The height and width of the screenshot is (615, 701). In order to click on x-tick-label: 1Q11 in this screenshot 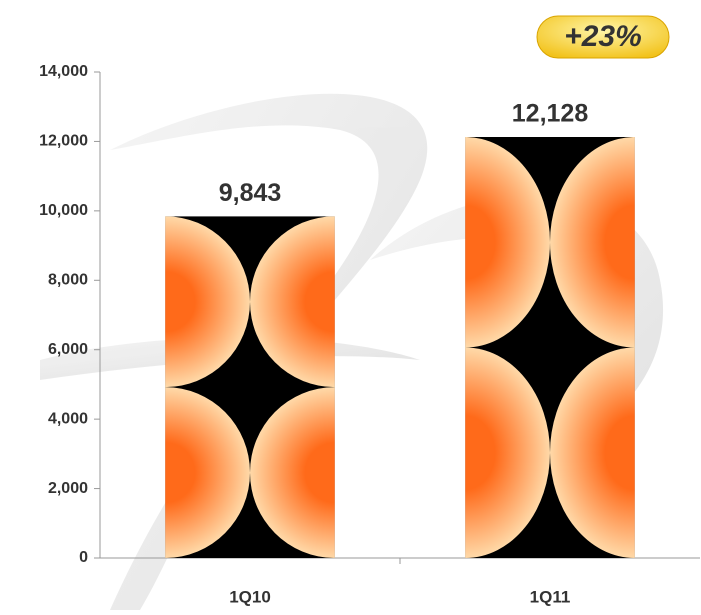, I will do `click(550, 596)`.